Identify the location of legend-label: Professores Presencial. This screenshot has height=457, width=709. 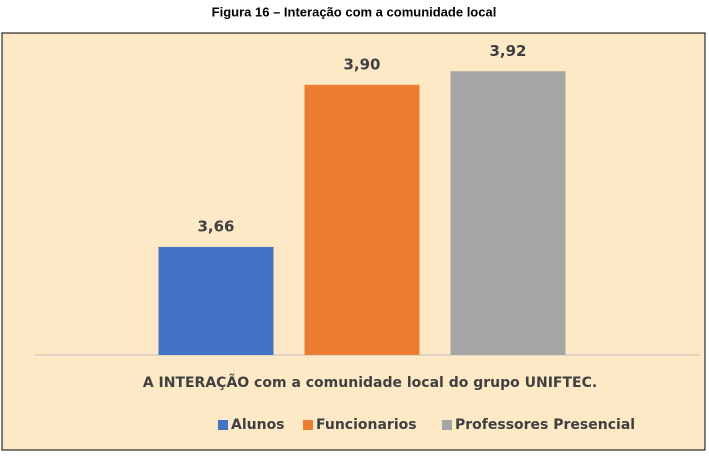
(545, 425).